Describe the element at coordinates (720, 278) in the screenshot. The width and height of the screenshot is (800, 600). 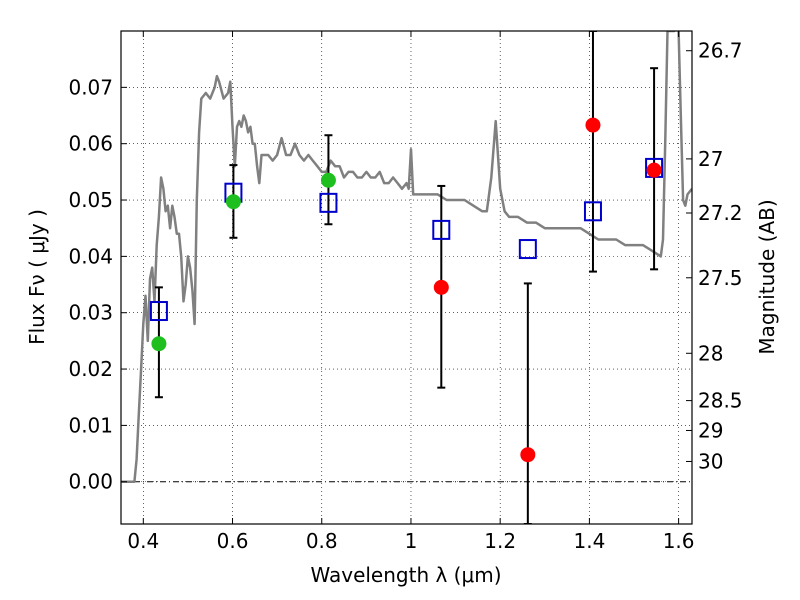
I see `right-tick-label: 27.5` at that location.